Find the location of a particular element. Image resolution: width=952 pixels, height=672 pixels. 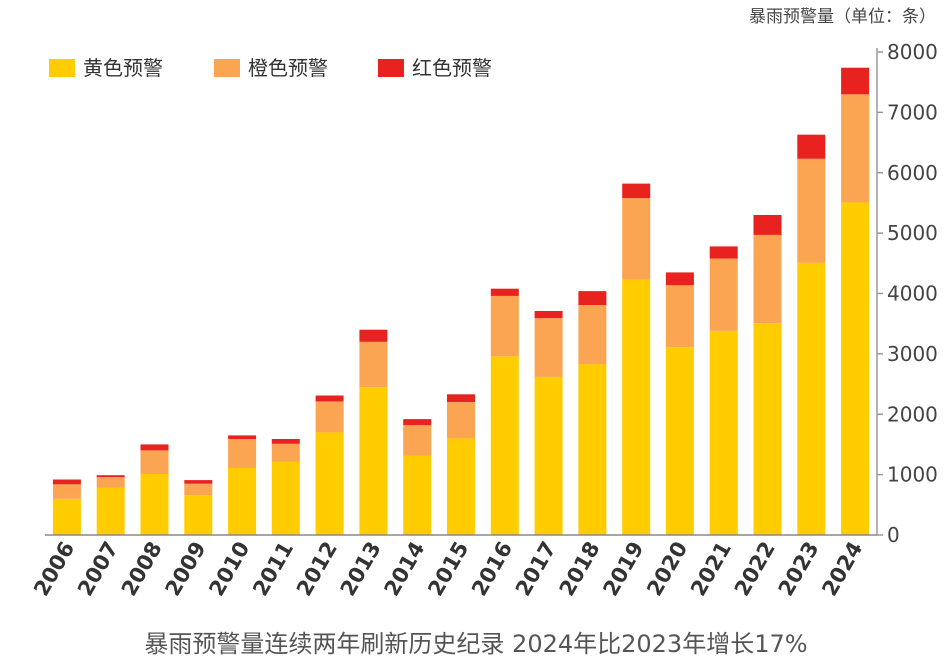

bar-2024-橙色预警 is located at coordinates (855, 148).